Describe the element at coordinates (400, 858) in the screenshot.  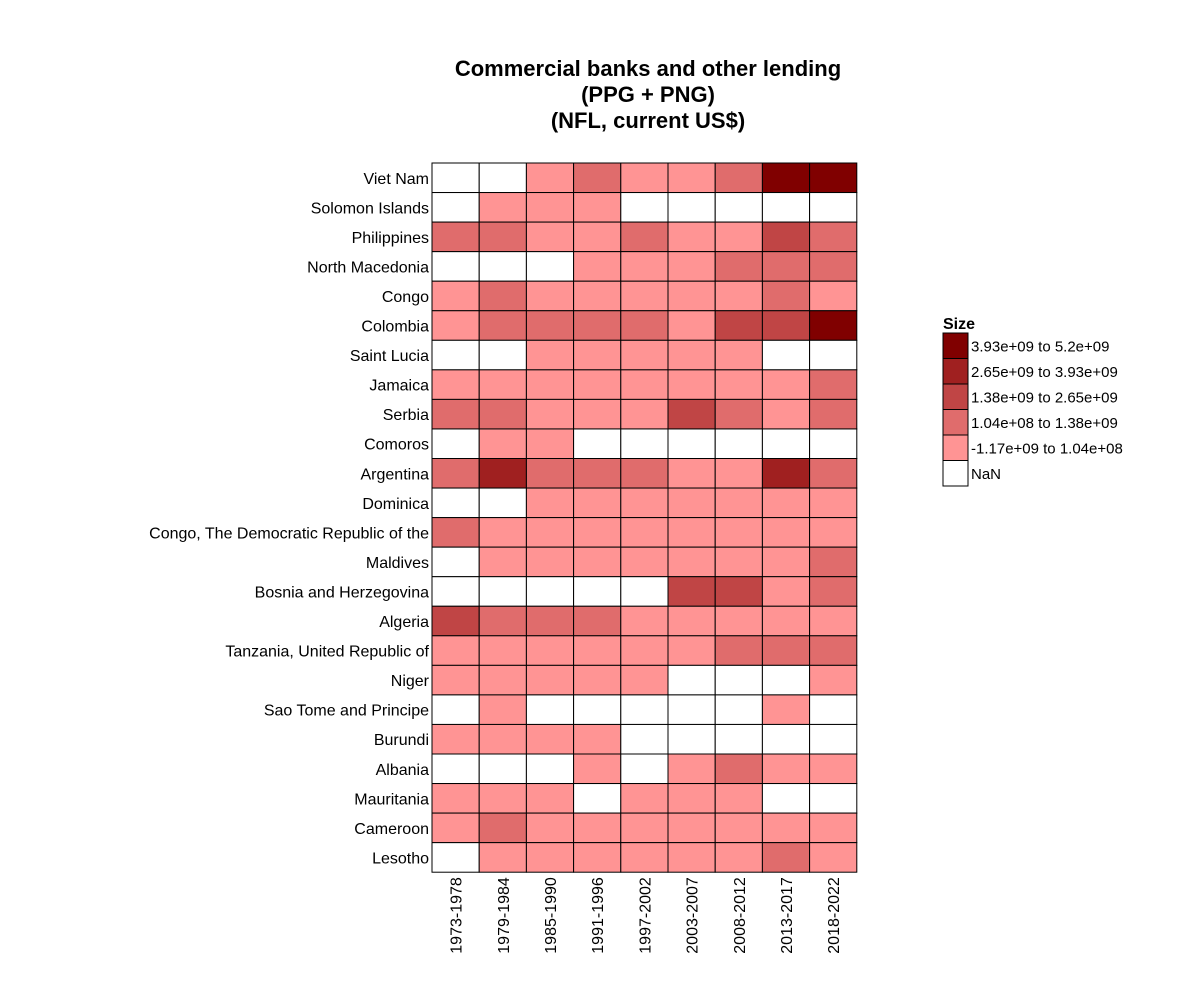
I see `row-label: Lesotho` at that location.